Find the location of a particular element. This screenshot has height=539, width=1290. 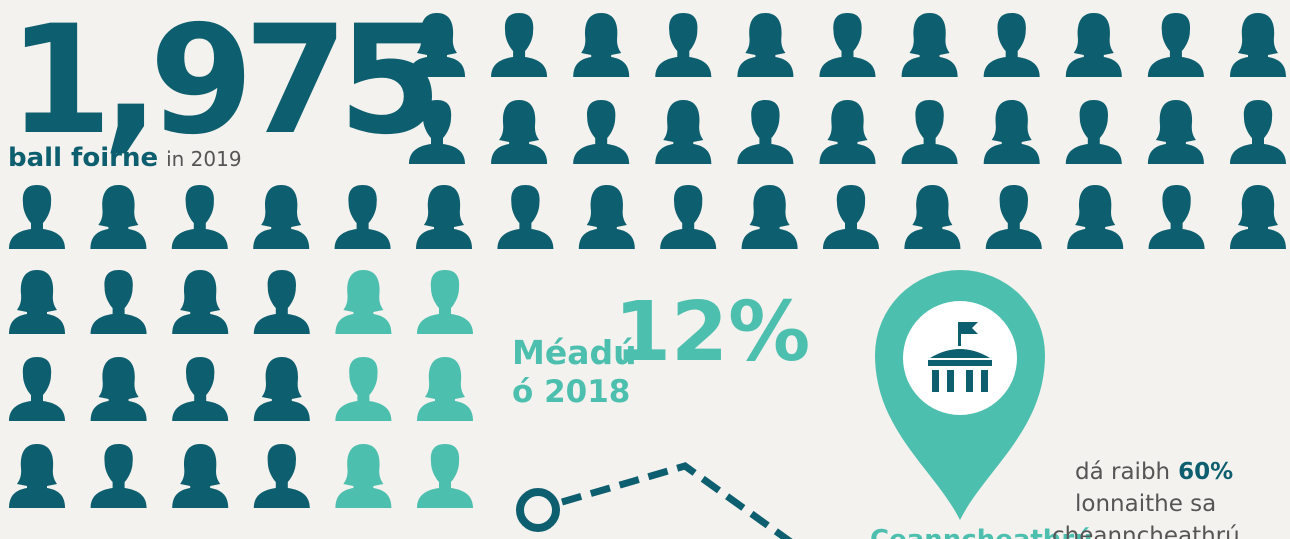

increase-label: Méadú is located at coordinates (574, 352).